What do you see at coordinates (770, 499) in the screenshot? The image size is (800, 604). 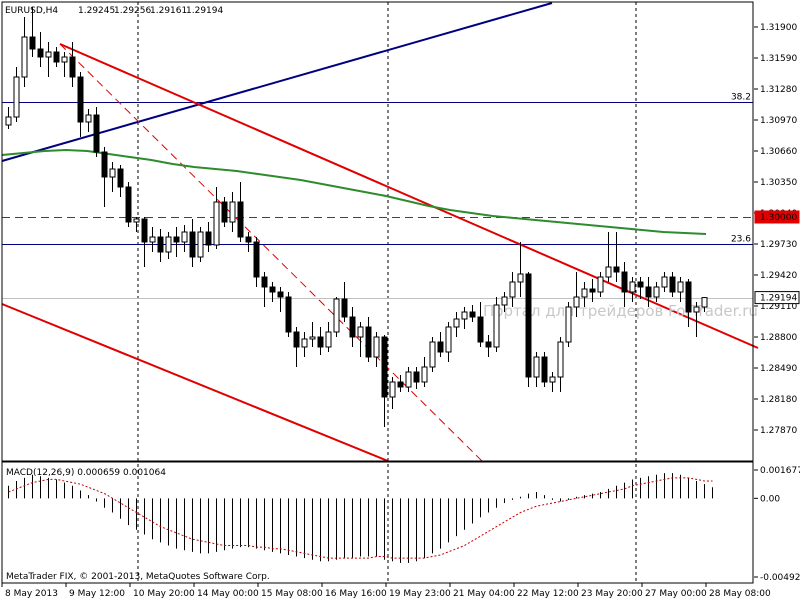 I see `macd-tick-label: 0.00` at bounding box center [770, 499].